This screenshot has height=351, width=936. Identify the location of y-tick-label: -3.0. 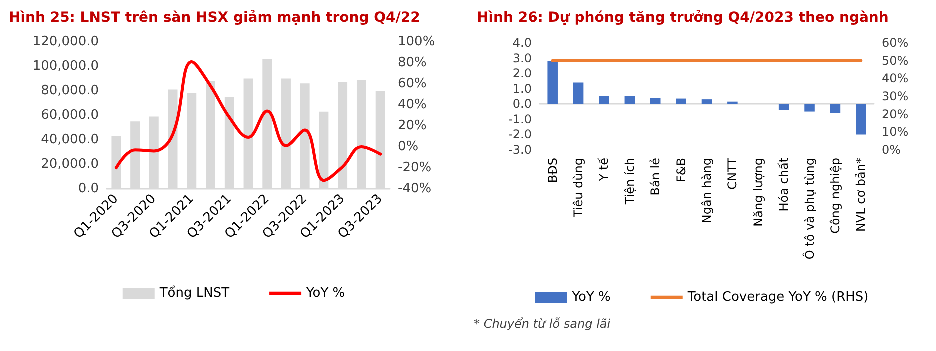
(520, 150).